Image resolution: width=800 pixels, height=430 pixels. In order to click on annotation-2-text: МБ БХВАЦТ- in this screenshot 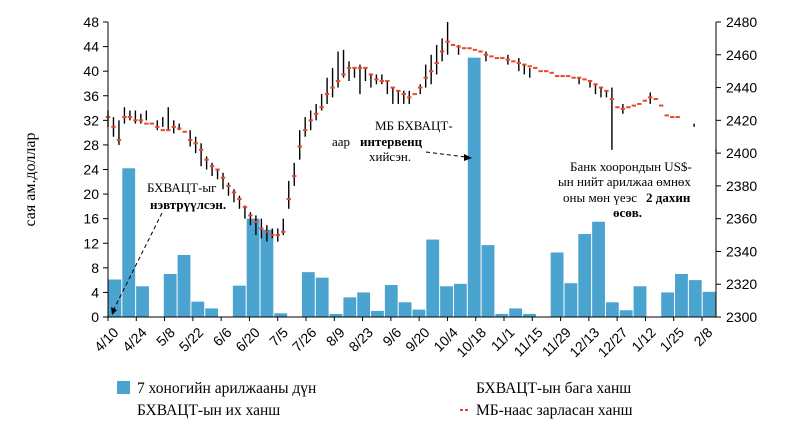, I will do `click(414, 125)`.